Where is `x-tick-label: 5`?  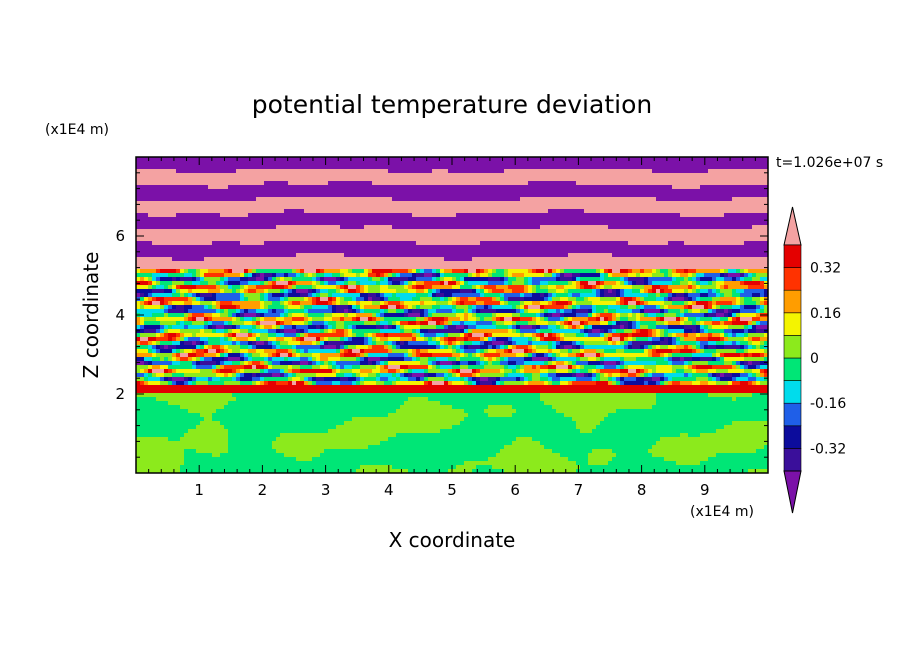
x-tick-label: 5 is located at coordinates (452, 490).